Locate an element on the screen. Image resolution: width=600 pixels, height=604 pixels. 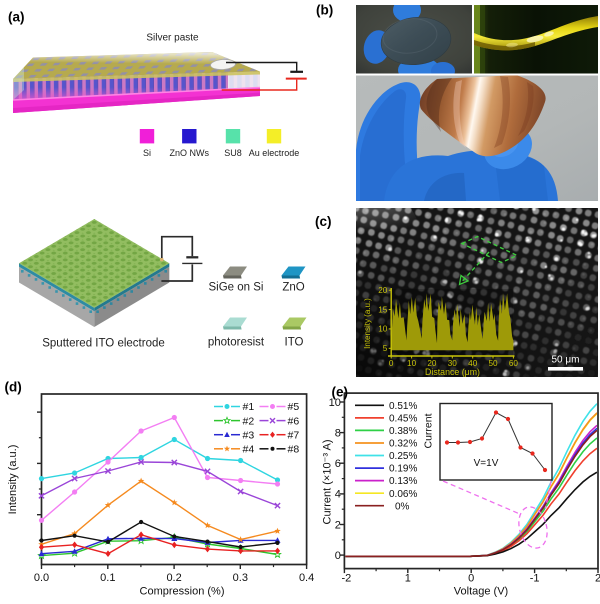
svg-text: 0.45% is located at coordinates (403, 419).